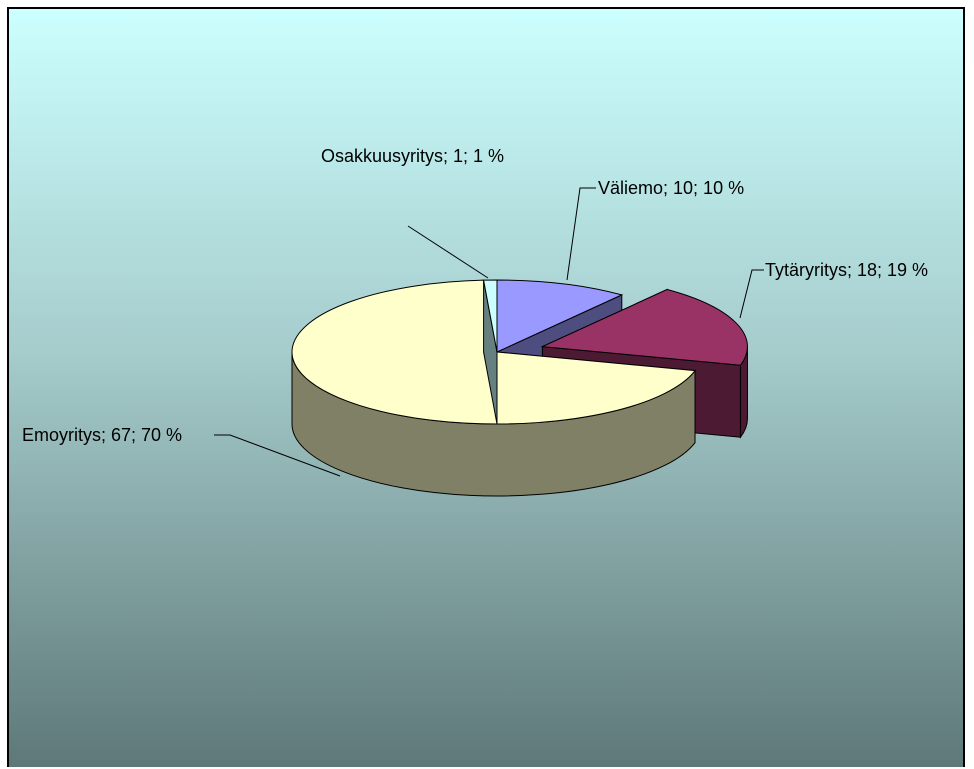 The image size is (974, 769). Describe the element at coordinates (671, 188) in the screenshot. I see `data-label: Väliemo; 10; 10 %` at that location.